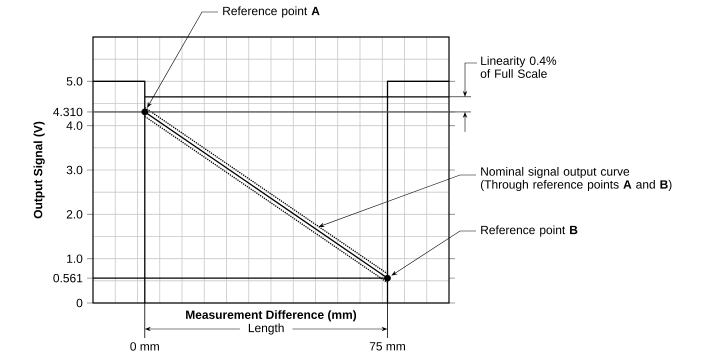 The width and height of the screenshot is (705, 354). Describe the element at coordinates (79, 303) in the screenshot. I see `y-tick-label: 0` at that location.